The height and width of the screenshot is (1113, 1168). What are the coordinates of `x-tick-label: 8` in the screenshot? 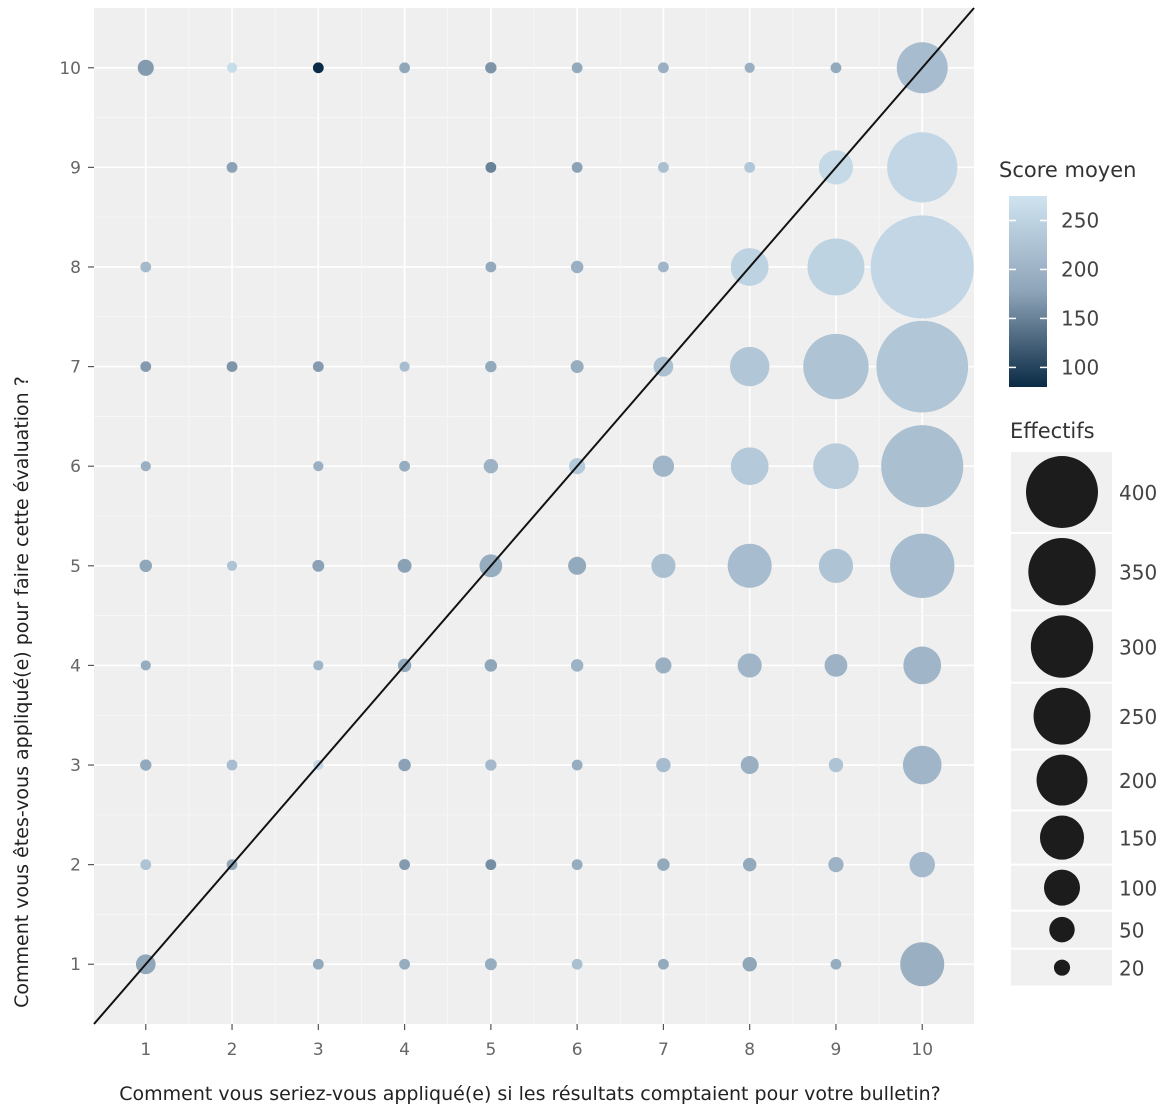 It's located at (749, 1050).